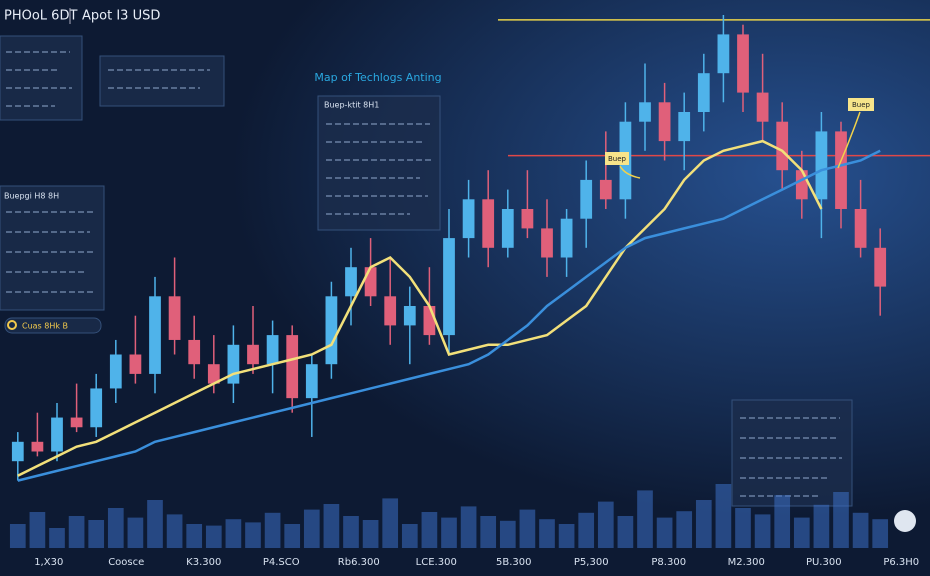 Image resolution: width=930 pixels, height=576 pixels. What do you see at coordinates (514, 562) in the screenshot?
I see `x-tick-label: 5B.300` at bounding box center [514, 562].